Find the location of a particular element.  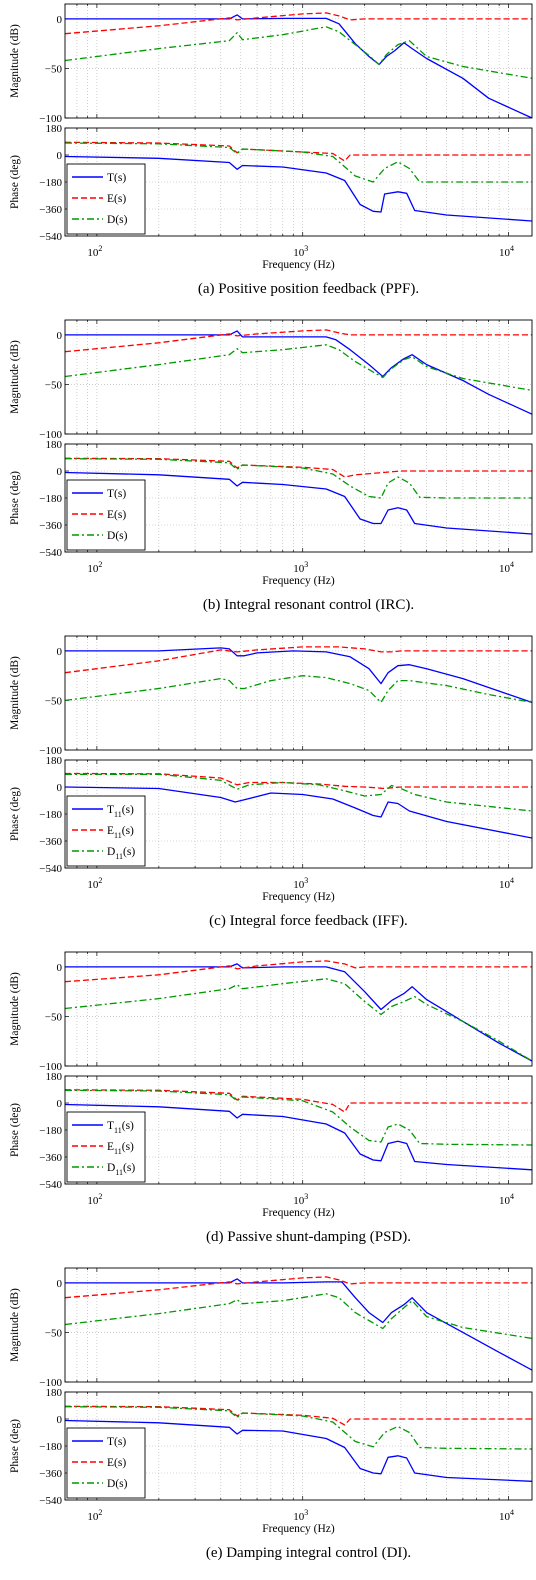

phase-panel: 180 0 −180 −360 −540 Phase (deg) T(s) E(s) D(s) is located at coordinates (271, 1447).